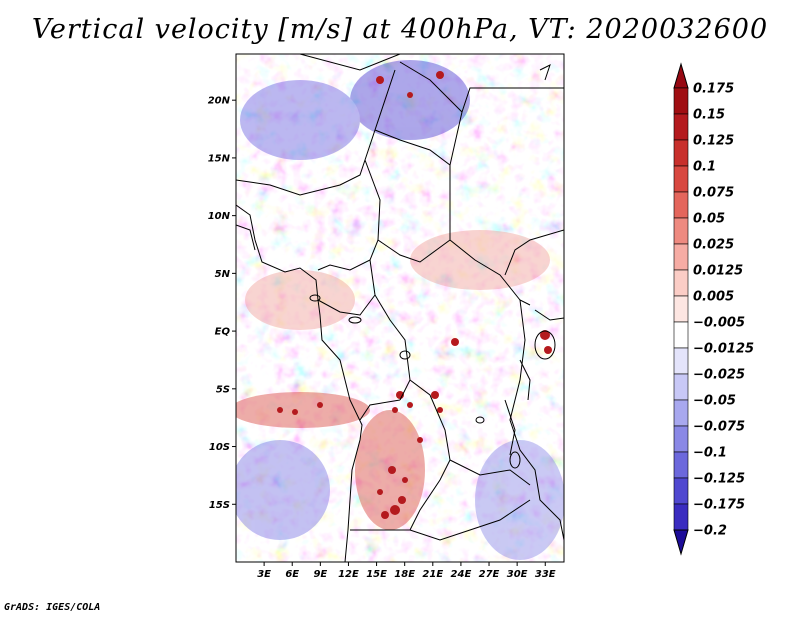 The width and height of the screenshot is (800, 618). I want to click on colorbar-label: 0.05, so click(709, 219).